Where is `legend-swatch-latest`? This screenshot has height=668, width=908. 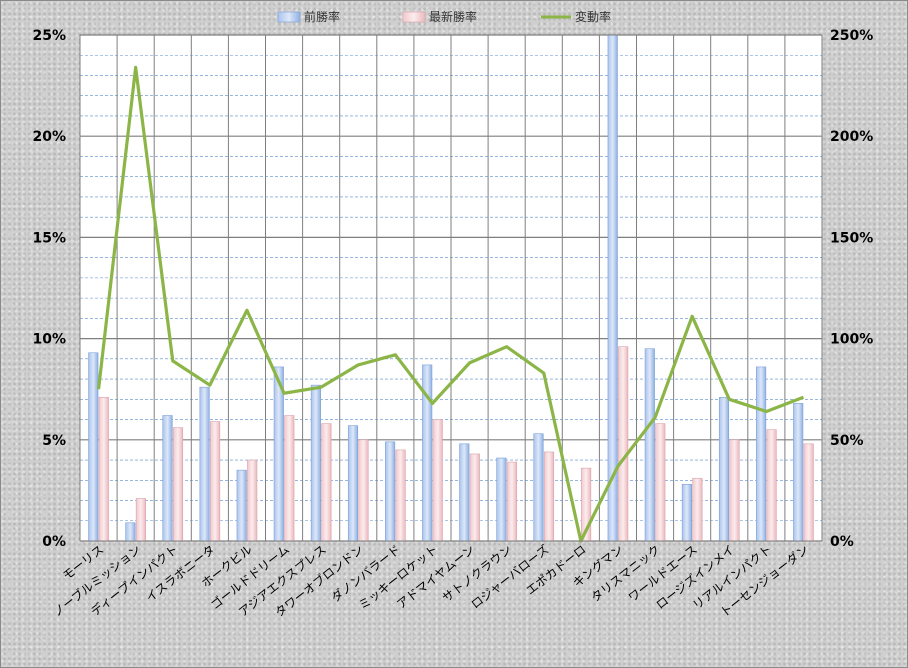 legend-swatch-latest is located at coordinates (414, 17).